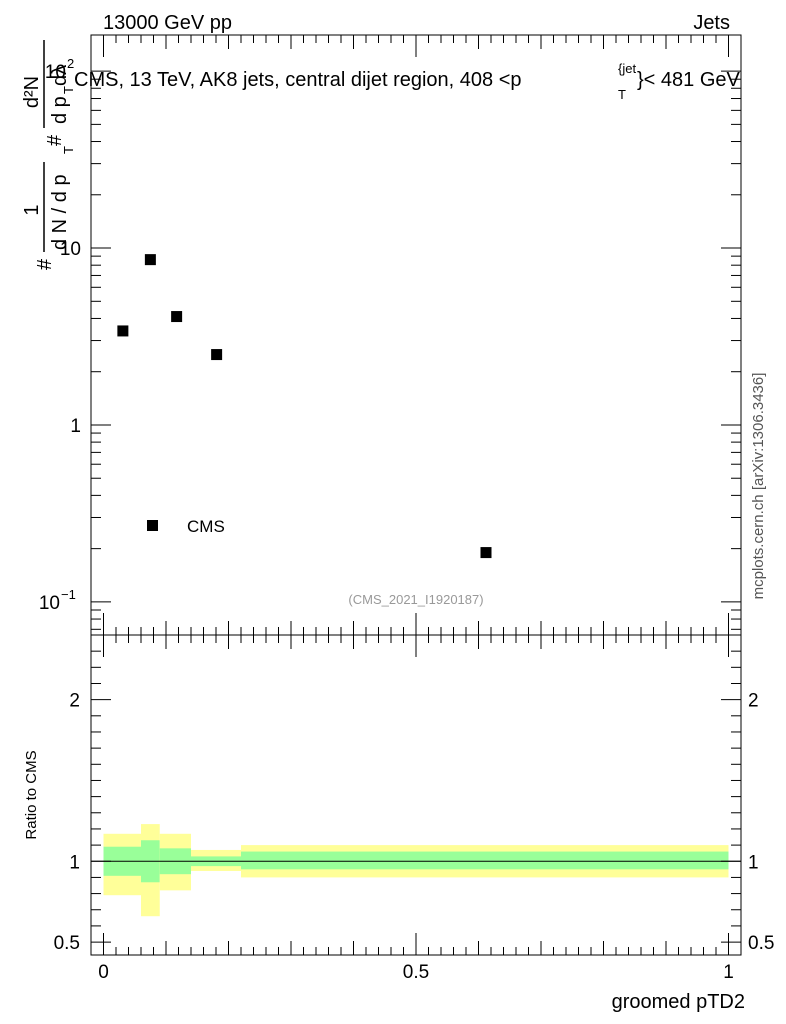 This screenshot has height=1024, width=786. I want to click on ratio-y-tick-label-left: 2, so click(74, 701).